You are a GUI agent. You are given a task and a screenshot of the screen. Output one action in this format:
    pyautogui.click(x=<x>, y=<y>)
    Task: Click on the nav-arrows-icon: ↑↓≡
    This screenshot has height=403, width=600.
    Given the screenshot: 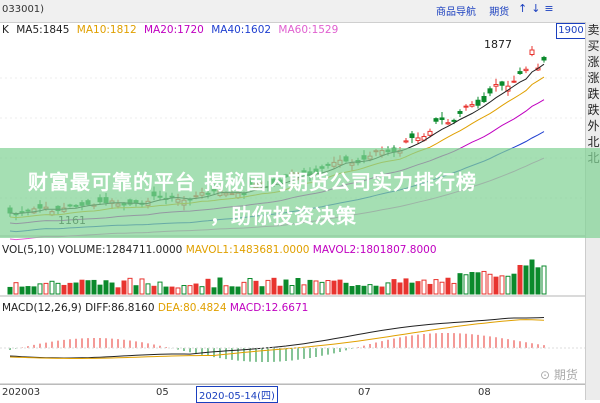 What is the action you would take?
    pyautogui.click(x=538, y=8)
    